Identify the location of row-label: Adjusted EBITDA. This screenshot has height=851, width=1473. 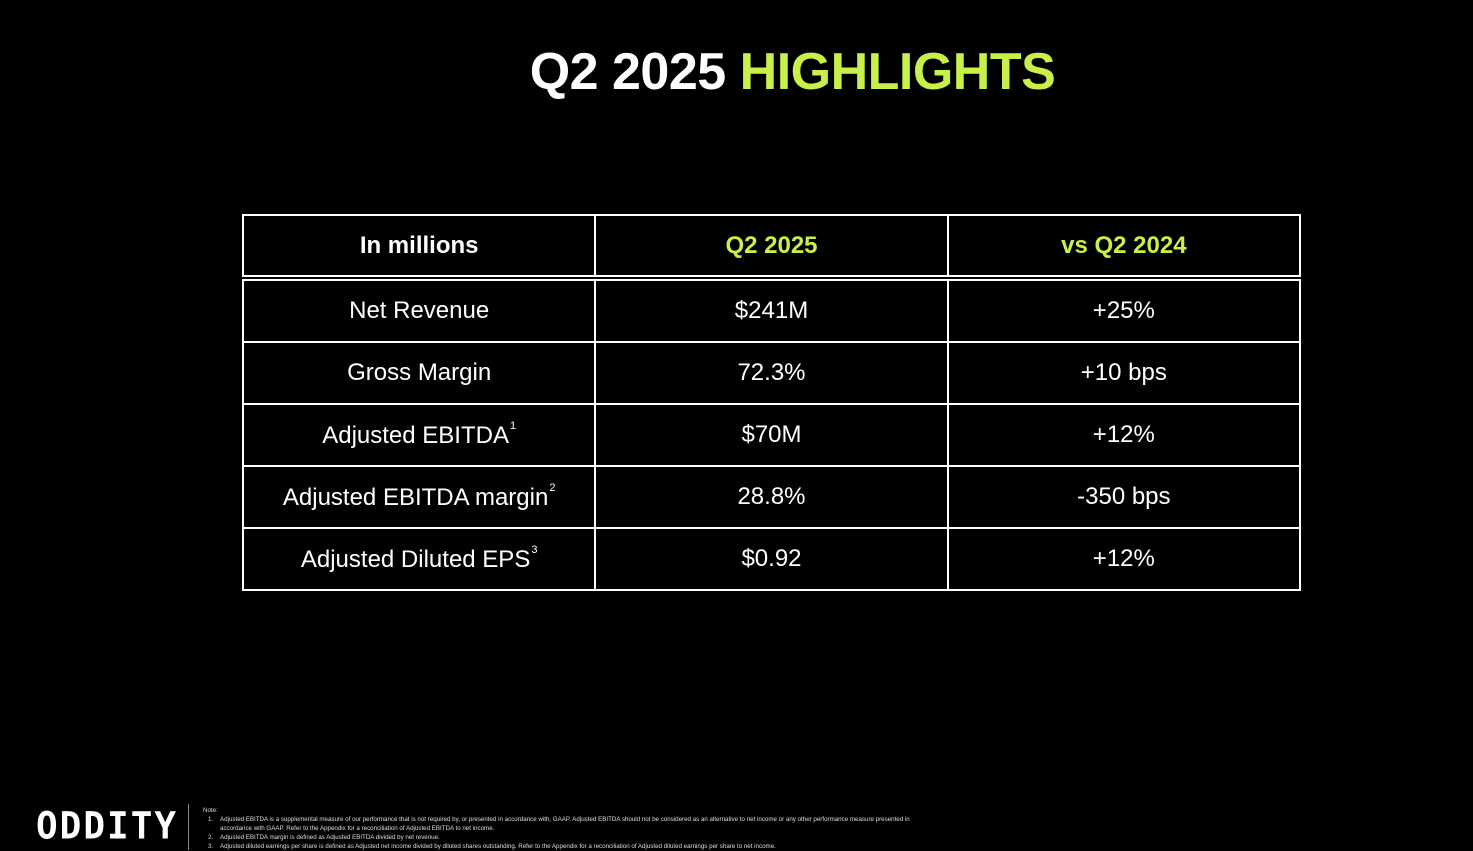
(415, 435).